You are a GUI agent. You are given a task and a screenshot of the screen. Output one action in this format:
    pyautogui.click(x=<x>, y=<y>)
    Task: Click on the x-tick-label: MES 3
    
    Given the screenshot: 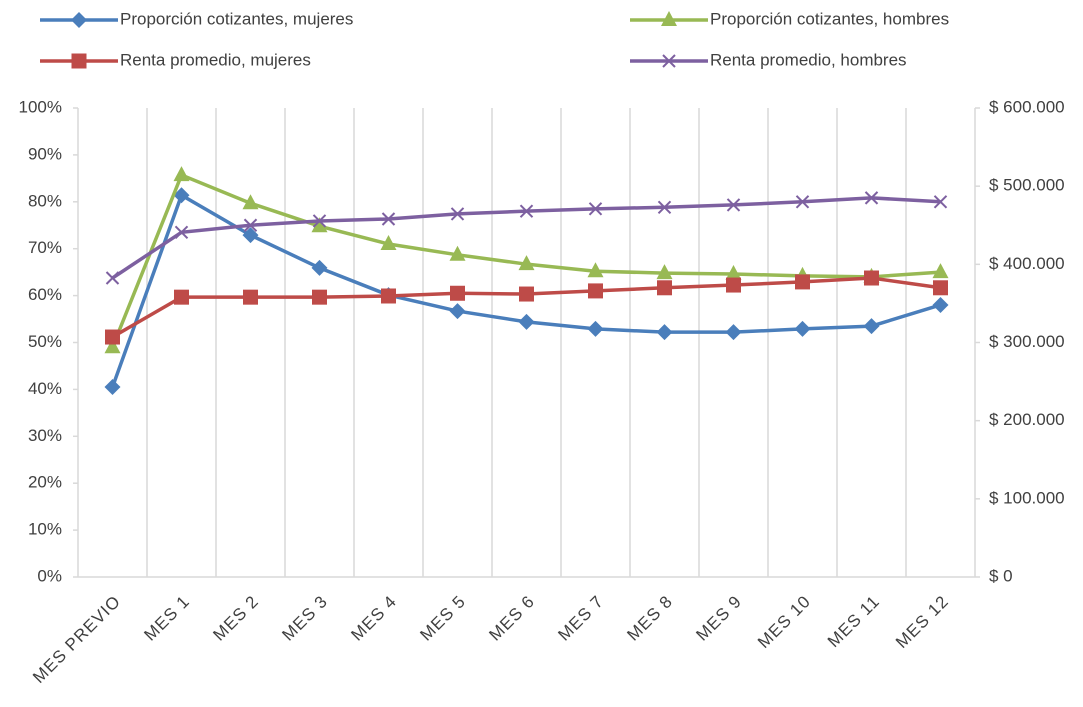 What is the action you would take?
    pyautogui.click(x=304, y=618)
    